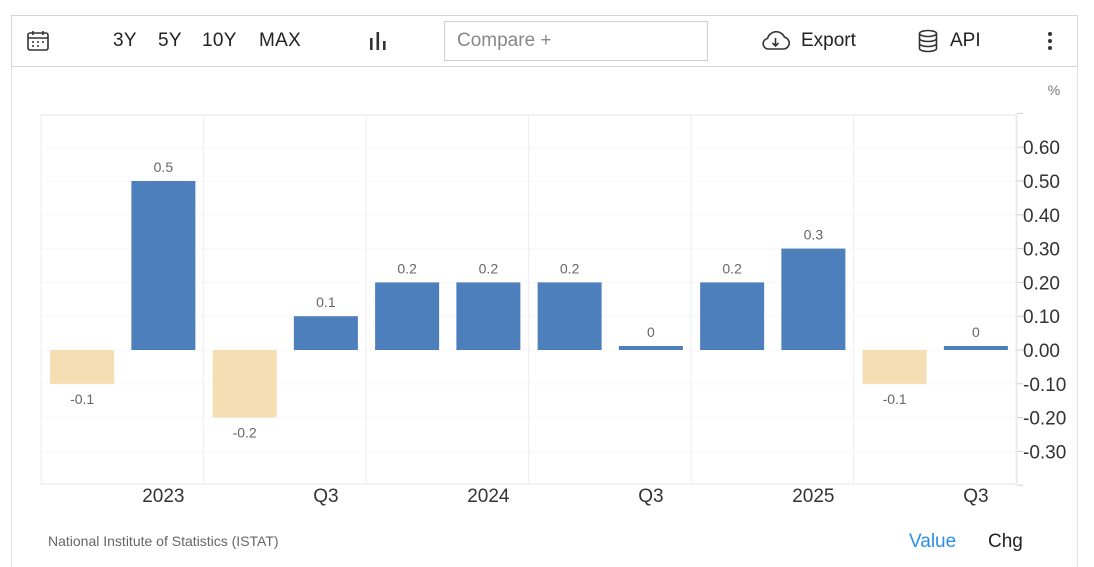 This screenshot has width=1094, height=567. I want to click on kebab-menu-icon, so click(1050, 41).